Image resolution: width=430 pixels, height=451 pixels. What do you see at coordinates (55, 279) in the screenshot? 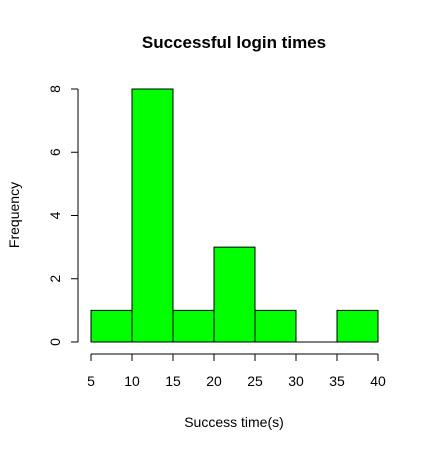
I see `y-tick-label: 2` at bounding box center [55, 279].